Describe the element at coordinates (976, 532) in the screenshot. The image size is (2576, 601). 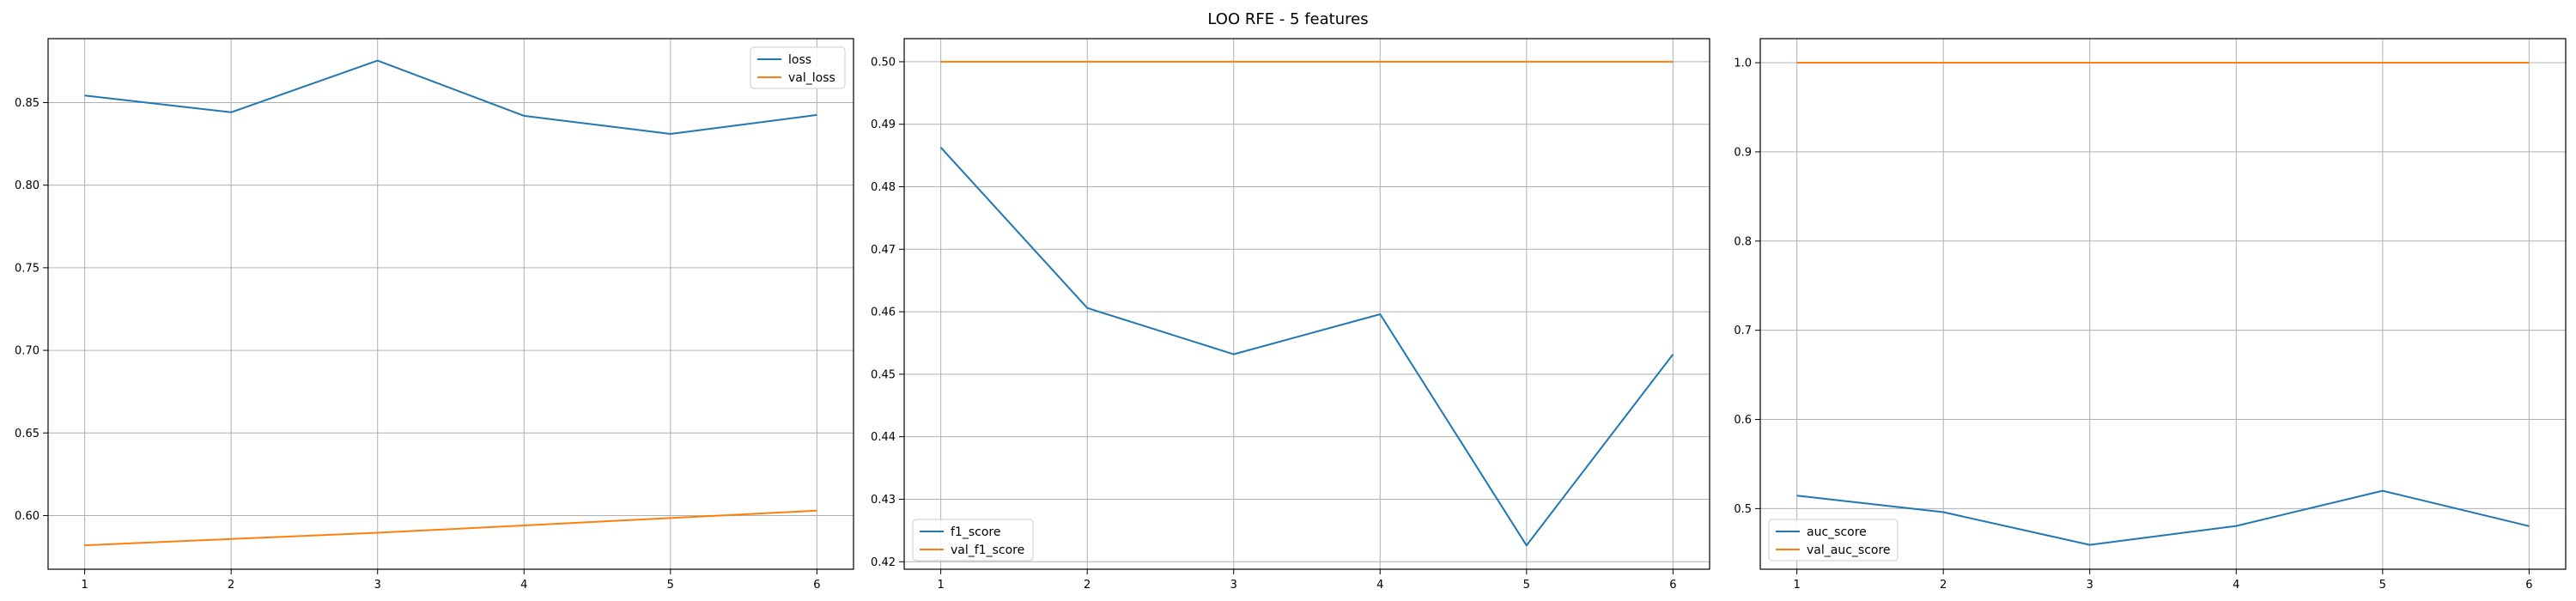
I see `legend-label: f1_score` at that location.